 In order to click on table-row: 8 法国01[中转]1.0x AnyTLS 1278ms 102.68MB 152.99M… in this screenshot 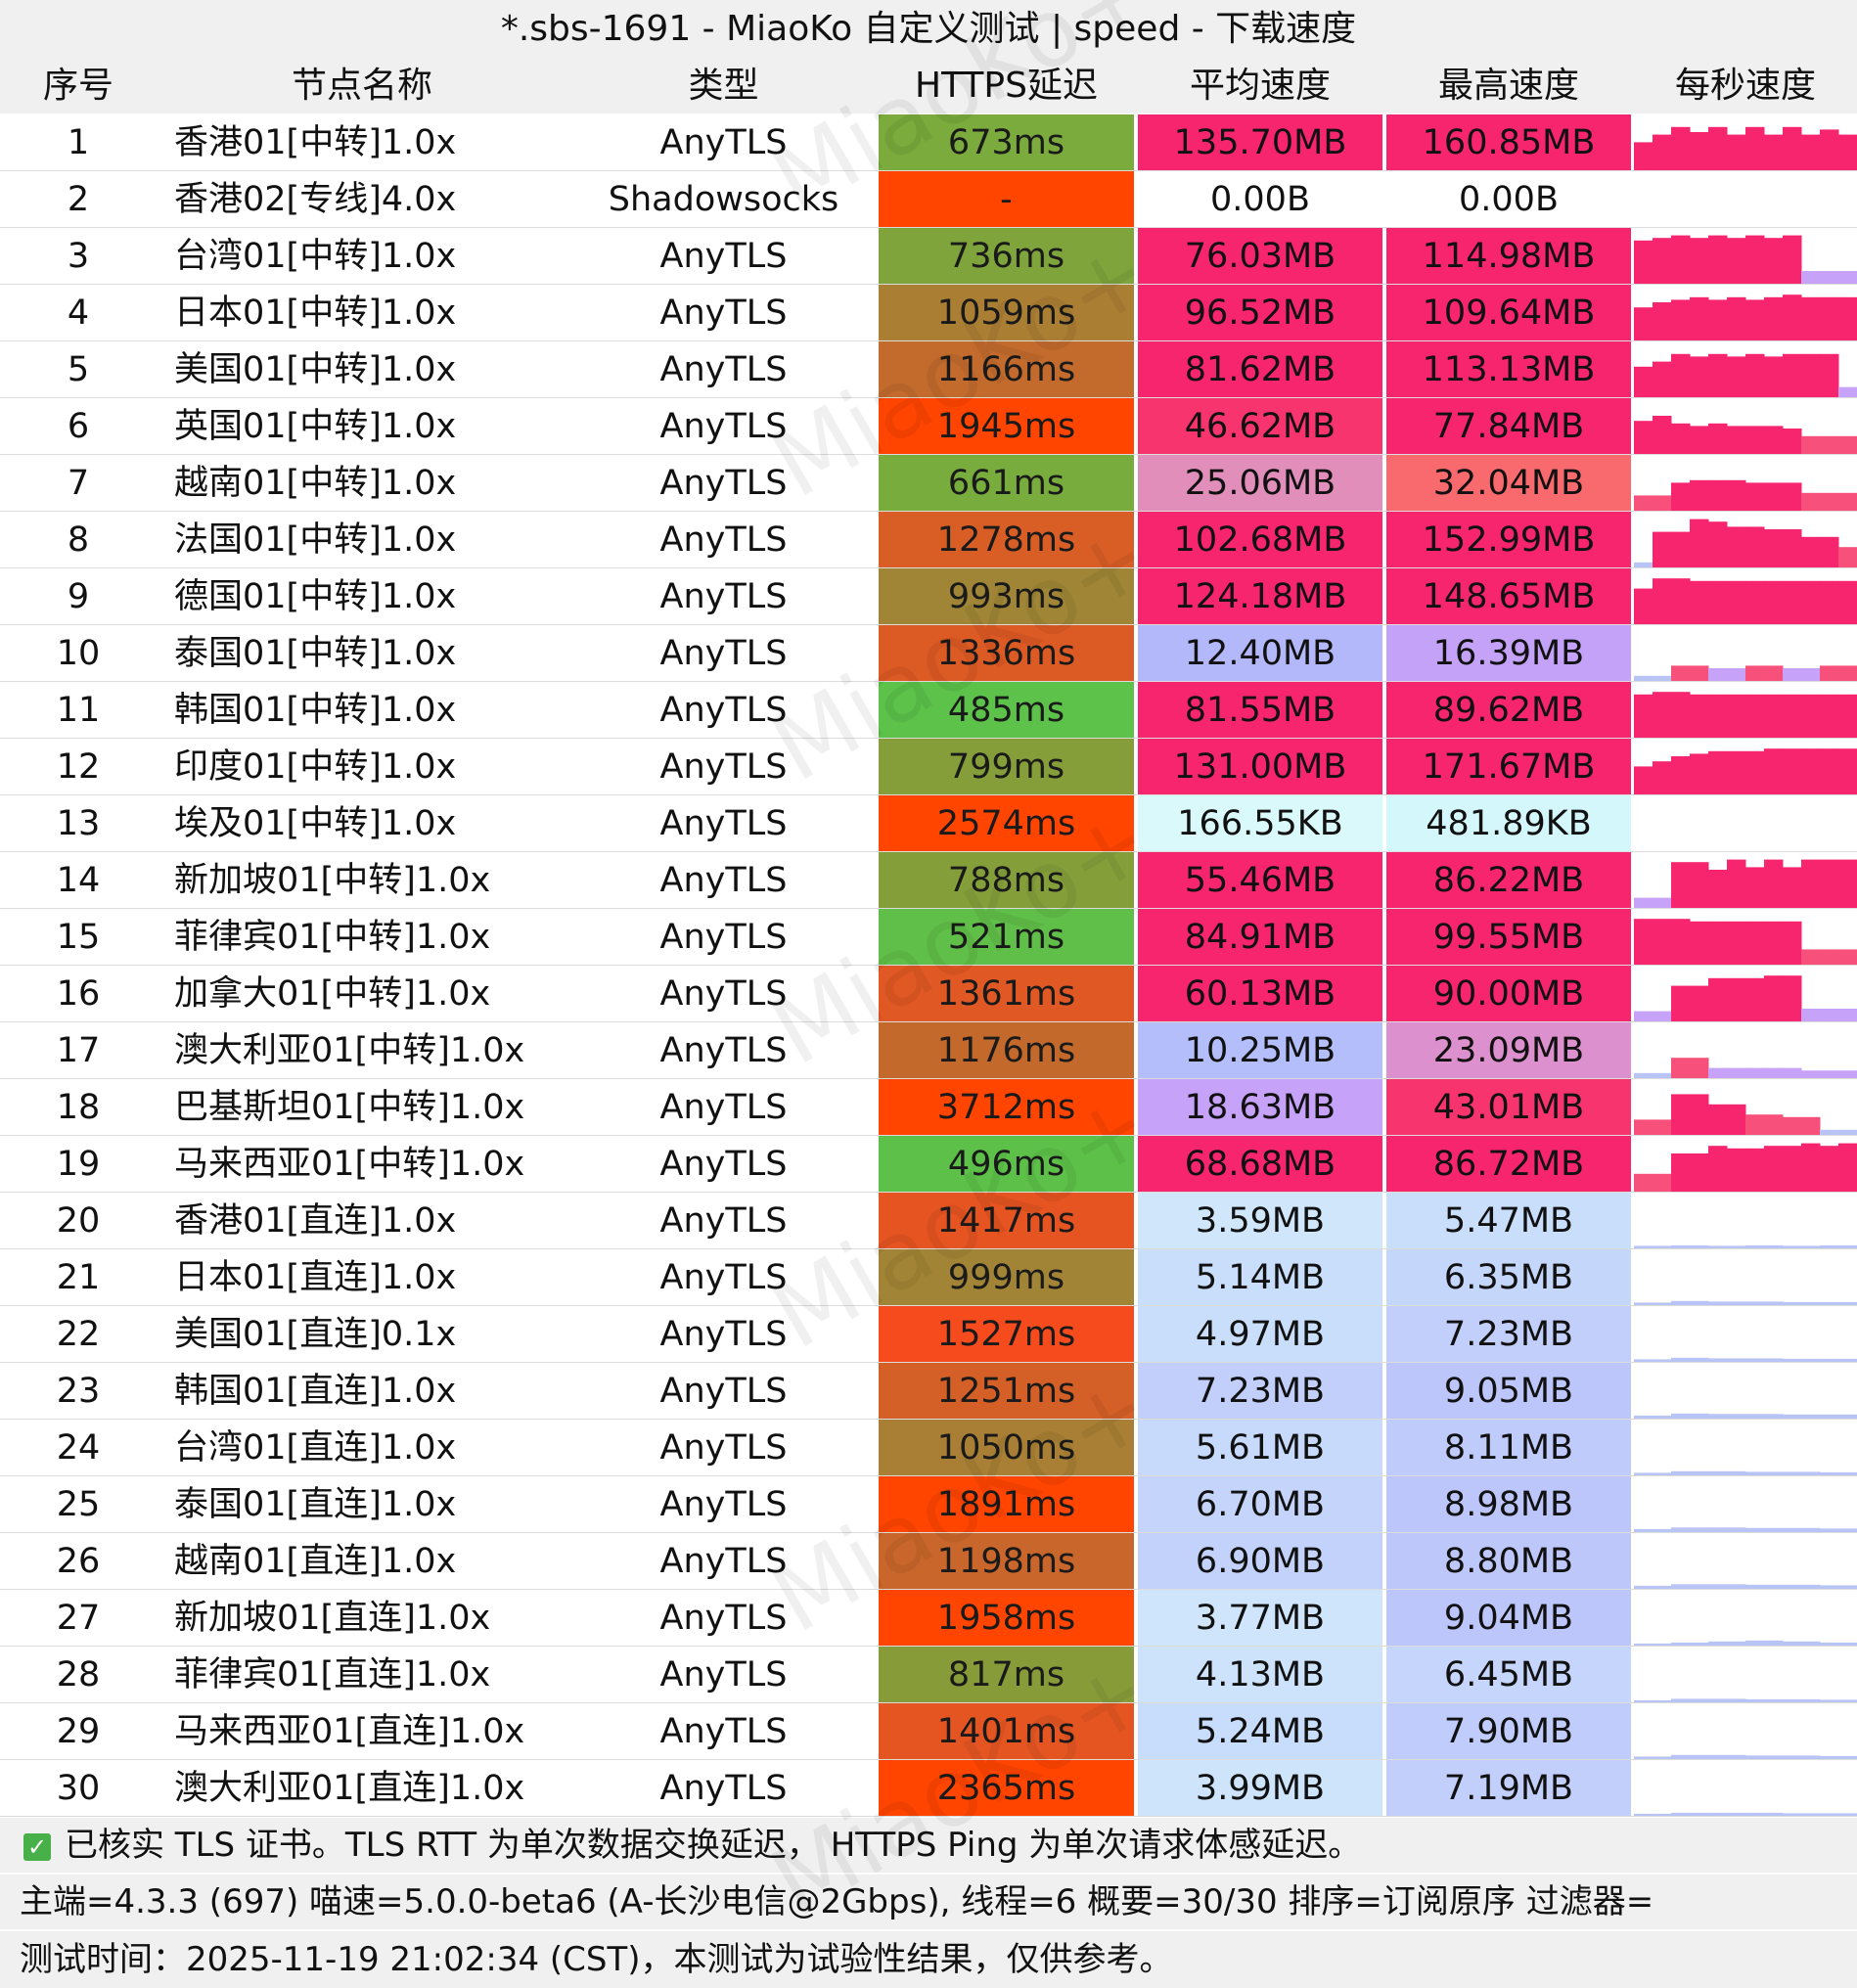, I will do `click(928, 540)`.